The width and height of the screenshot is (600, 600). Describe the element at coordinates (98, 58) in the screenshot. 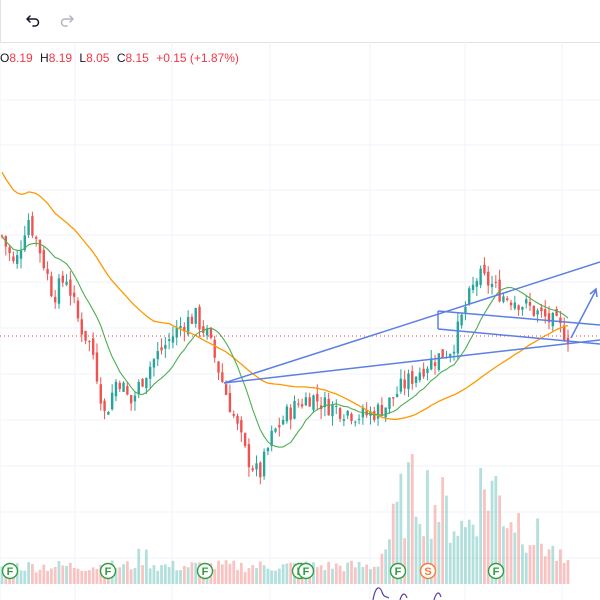

I see `low-value: 8.05` at that location.